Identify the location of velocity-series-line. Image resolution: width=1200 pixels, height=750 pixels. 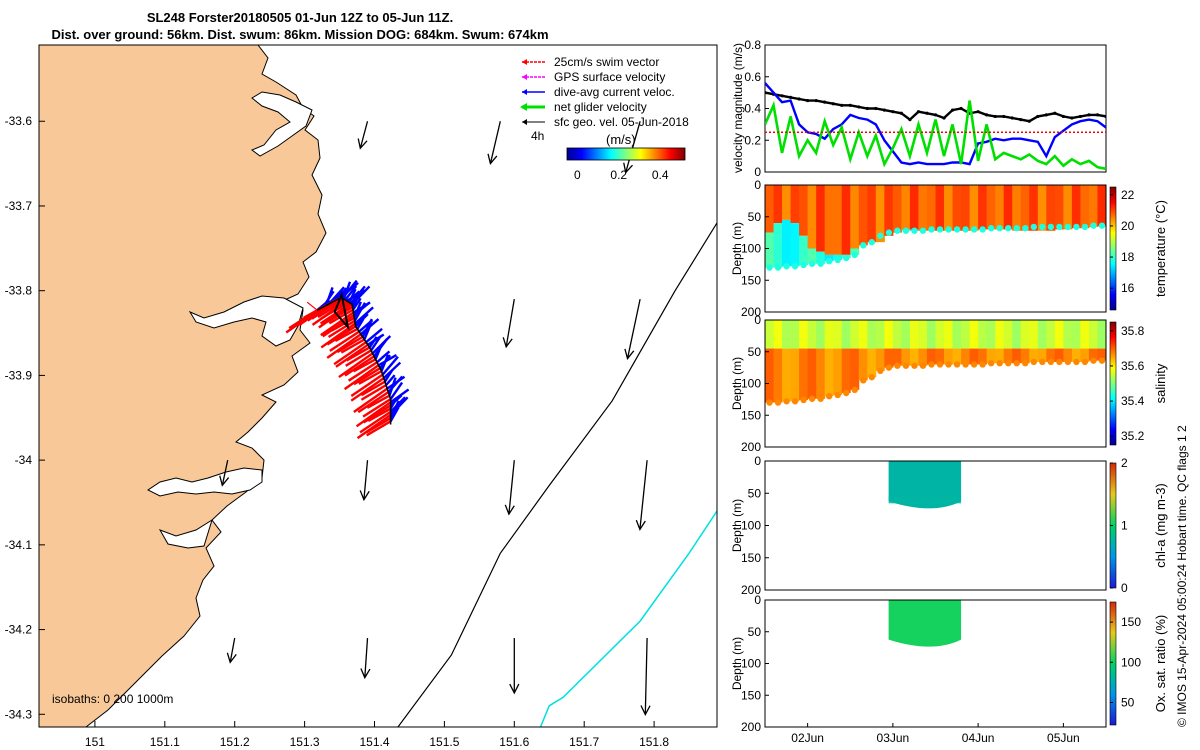
(935, 124).